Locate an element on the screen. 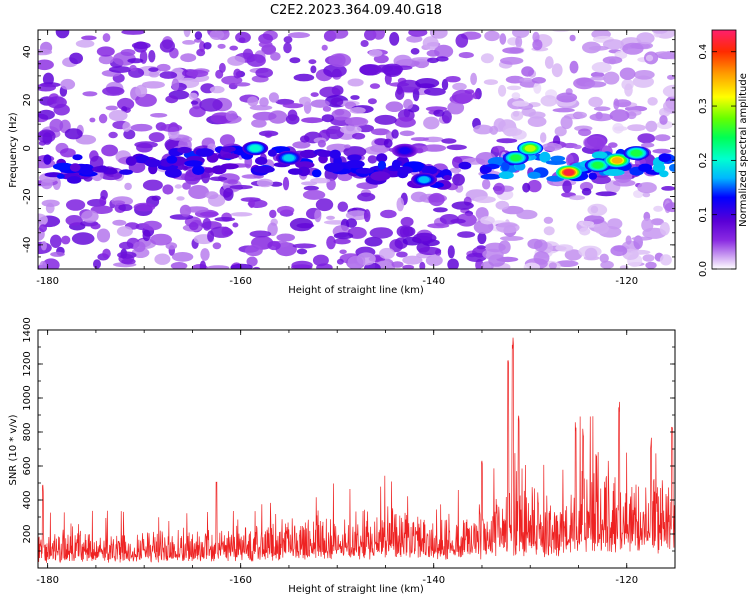  figure-title: C2E2.2023.364.09.40.G18 is located at coordinates (356, 10).